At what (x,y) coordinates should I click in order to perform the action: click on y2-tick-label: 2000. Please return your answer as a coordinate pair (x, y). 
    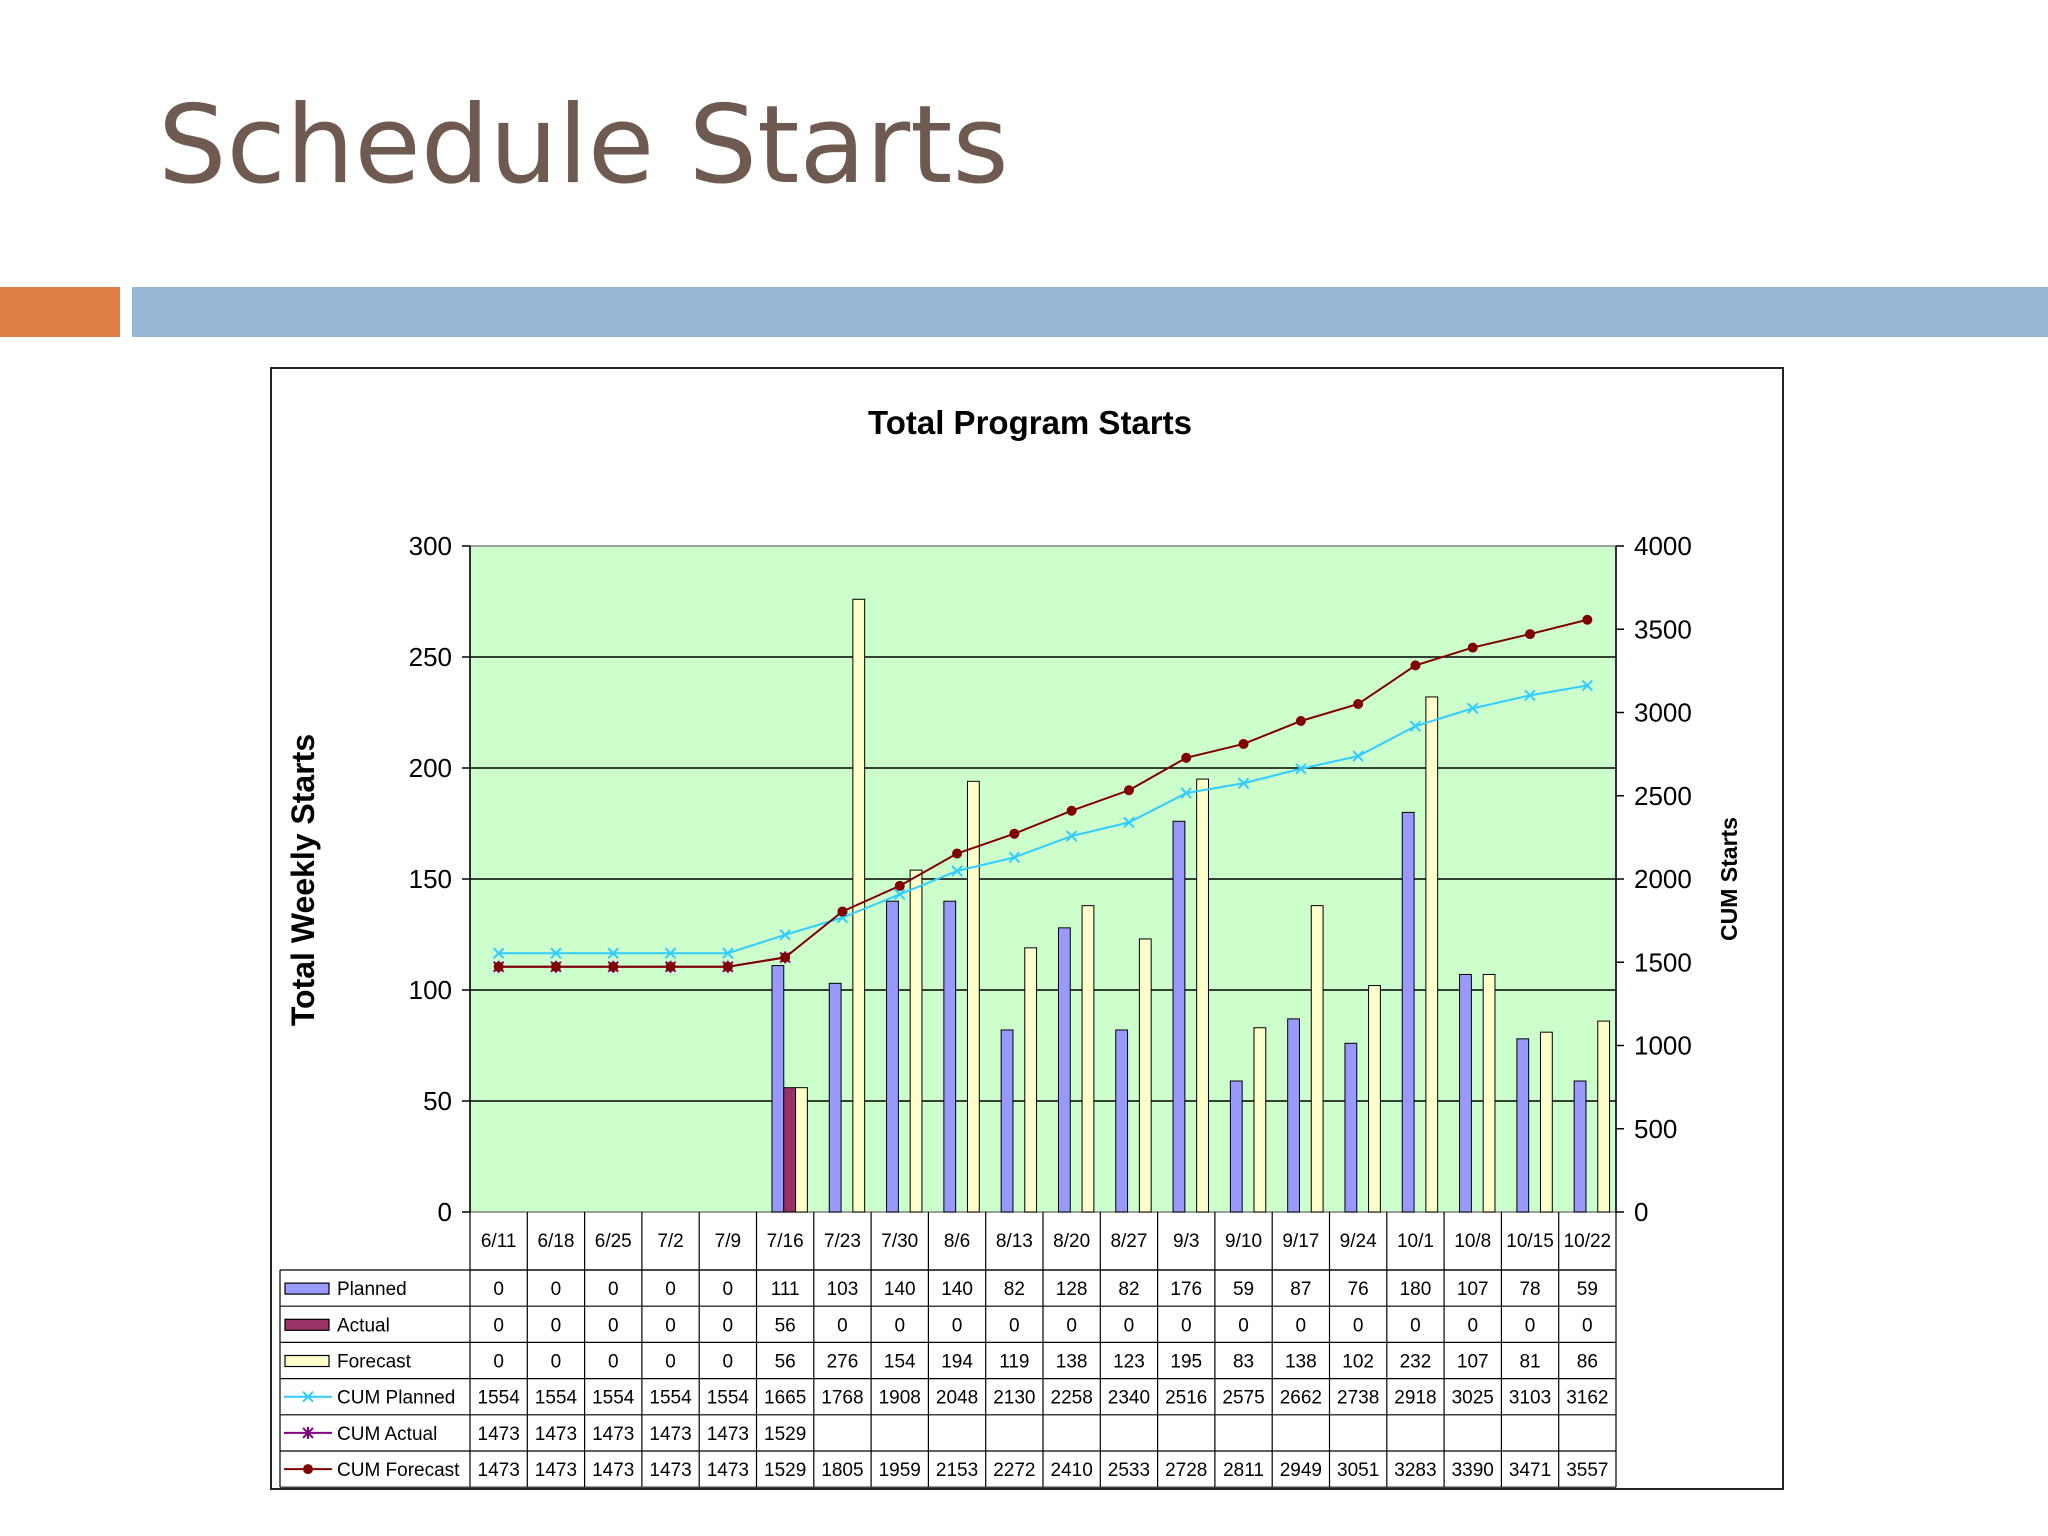
    Looking at the image, I should click on (1663, 879).